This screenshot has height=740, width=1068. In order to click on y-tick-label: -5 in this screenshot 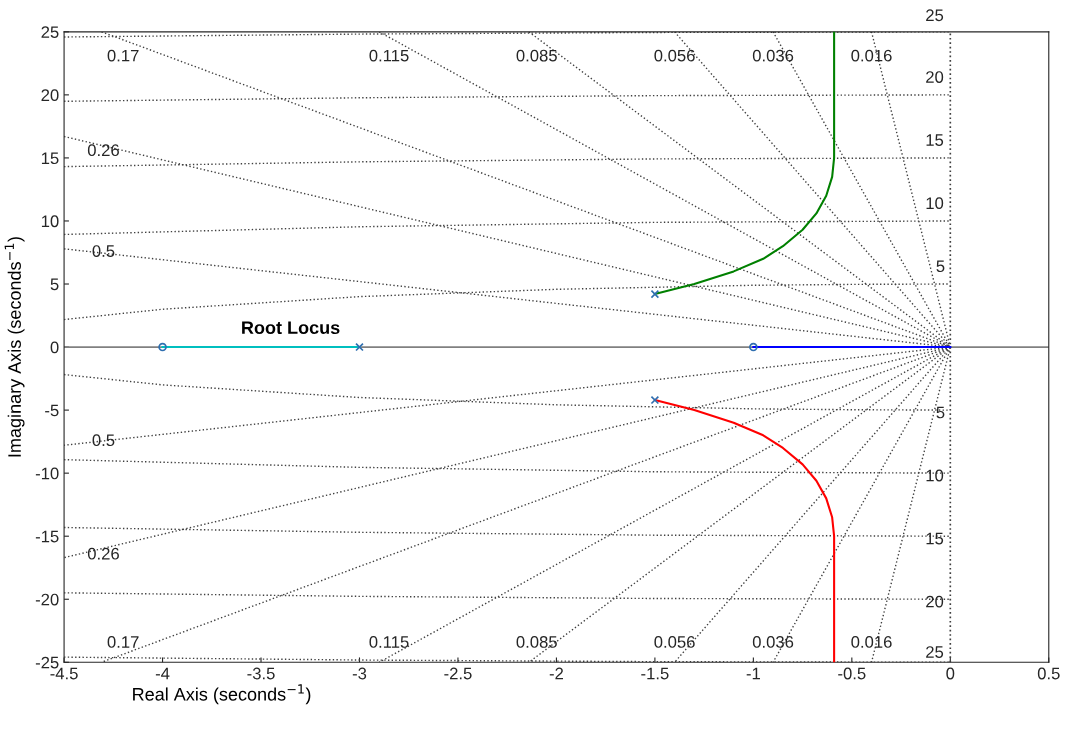, I will do `click(52, 410)`.